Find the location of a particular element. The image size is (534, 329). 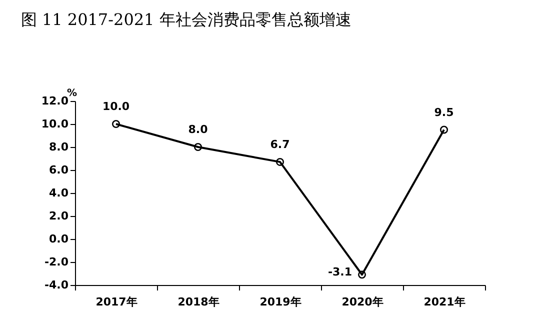

y-tick-label: 6.0 is located at coordinates (59, 170).